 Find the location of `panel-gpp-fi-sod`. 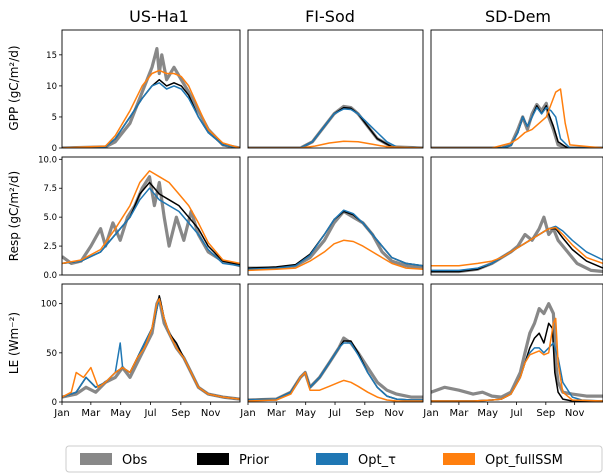

panel-gpp-fi-sod is located at coordinates (335, 89).